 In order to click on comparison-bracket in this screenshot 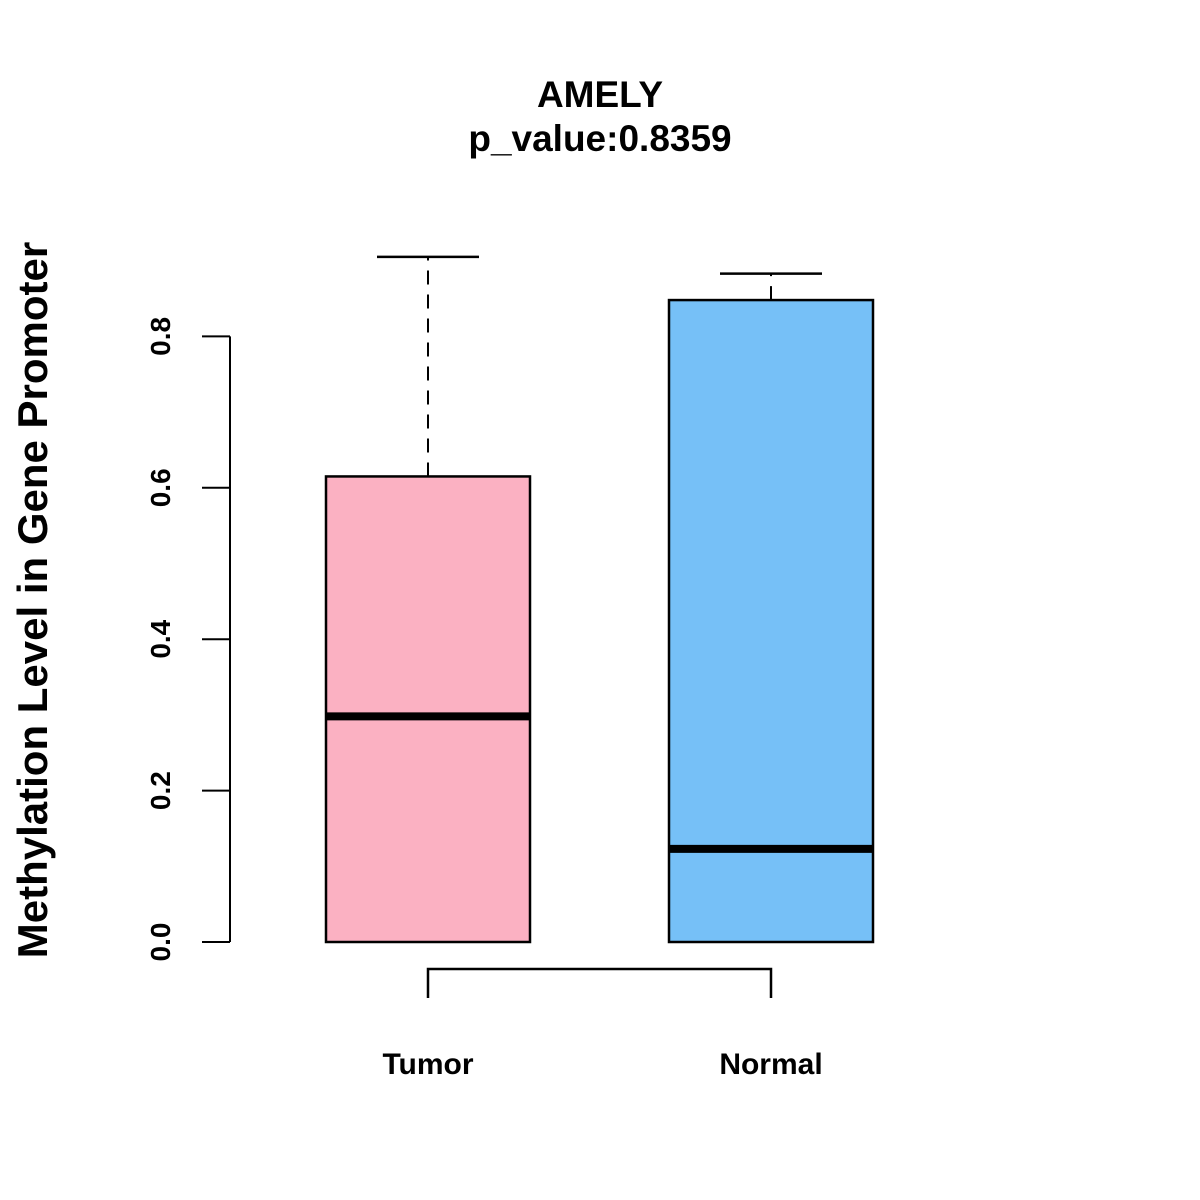, I will do `click(599, 982)`.